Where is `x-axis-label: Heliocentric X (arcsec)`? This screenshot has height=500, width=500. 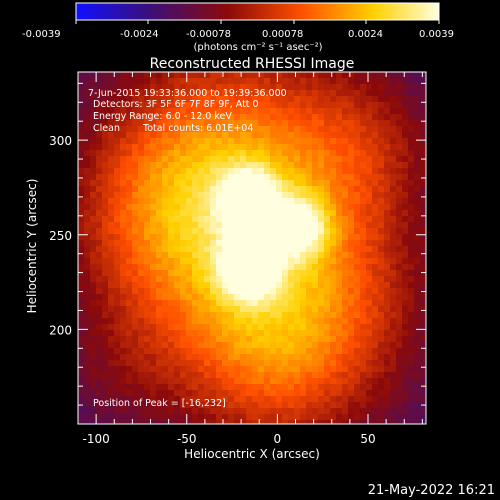 x-axis-label: Heliocentric X (arcsec) is located at coordinates (252, 454).